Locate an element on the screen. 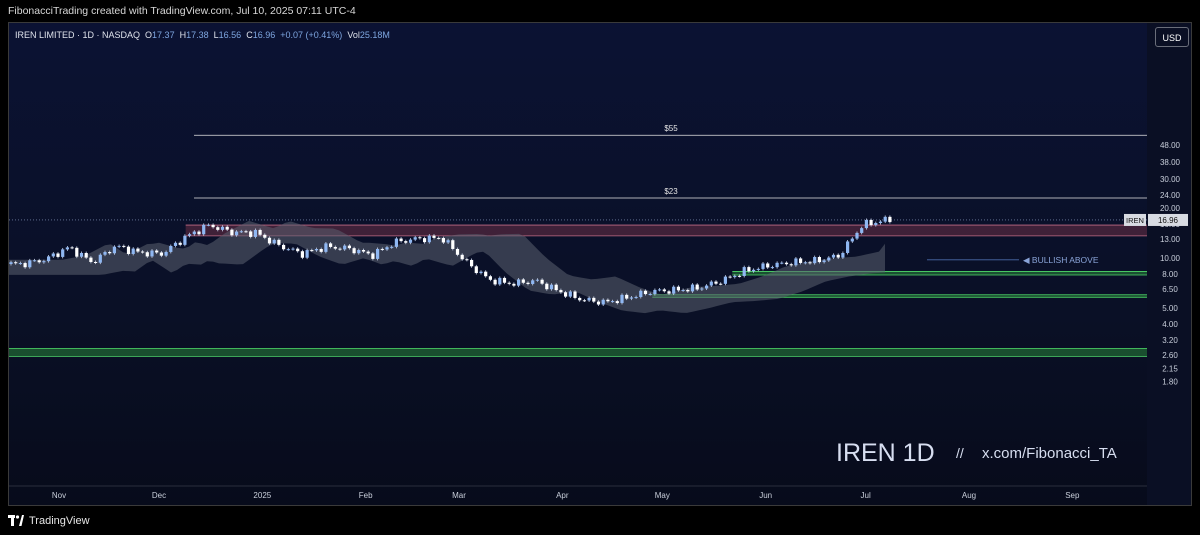 Image resolution: width=1200 pixels, height=535 pixels. cloud-band is located at coordinates (447, 267).